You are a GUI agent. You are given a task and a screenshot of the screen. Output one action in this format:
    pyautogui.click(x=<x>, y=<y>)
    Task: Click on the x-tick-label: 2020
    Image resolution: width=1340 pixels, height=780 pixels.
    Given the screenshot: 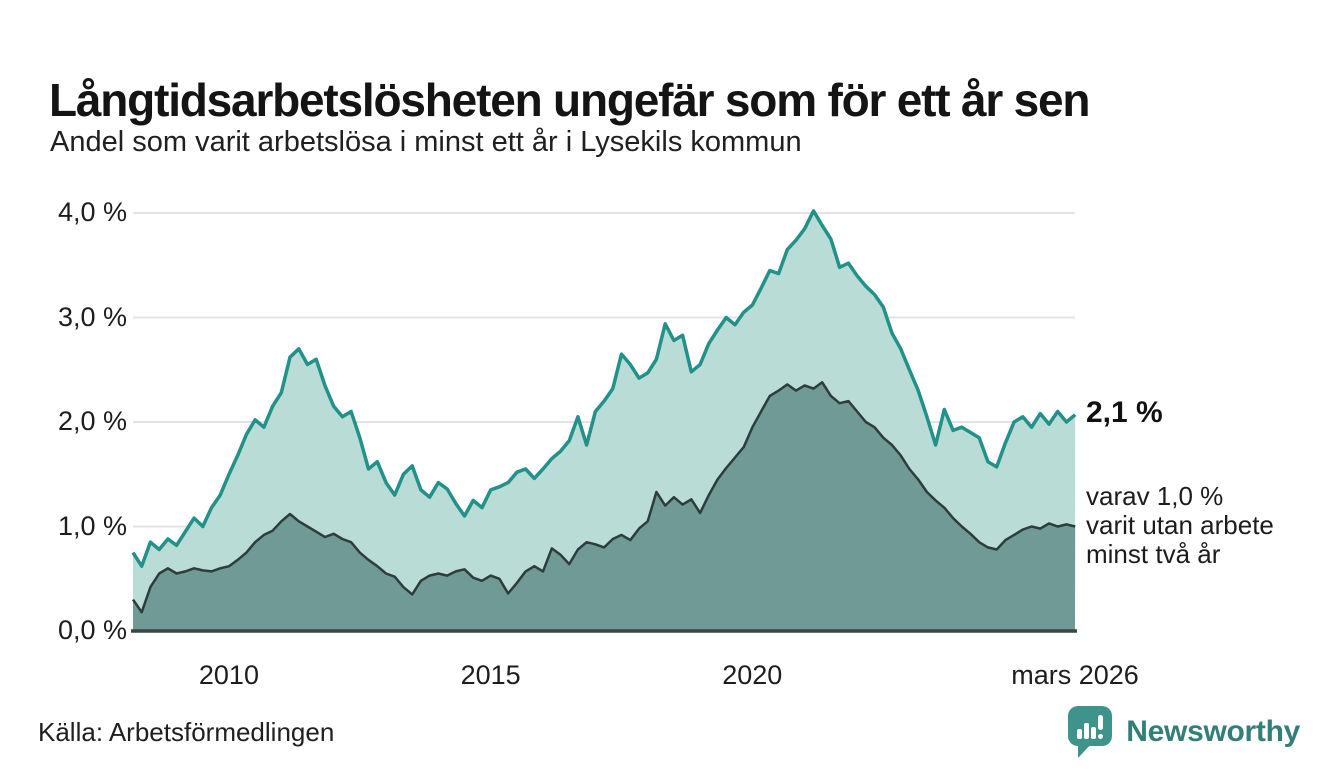 What is the action you would take?
    pyautogui.click(x=752, y=675)
    